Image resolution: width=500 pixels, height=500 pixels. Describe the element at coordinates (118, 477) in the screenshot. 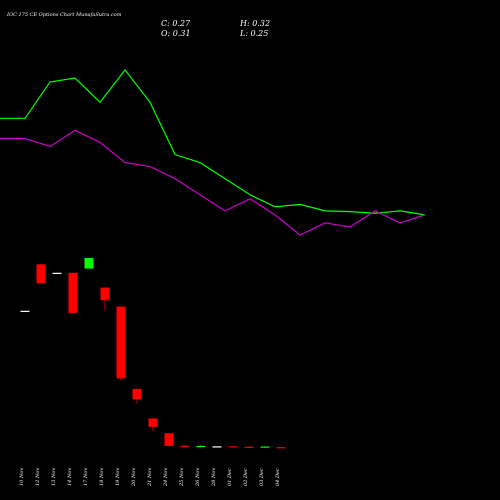

I see `x-tick-label: 19 Nov` at that location.